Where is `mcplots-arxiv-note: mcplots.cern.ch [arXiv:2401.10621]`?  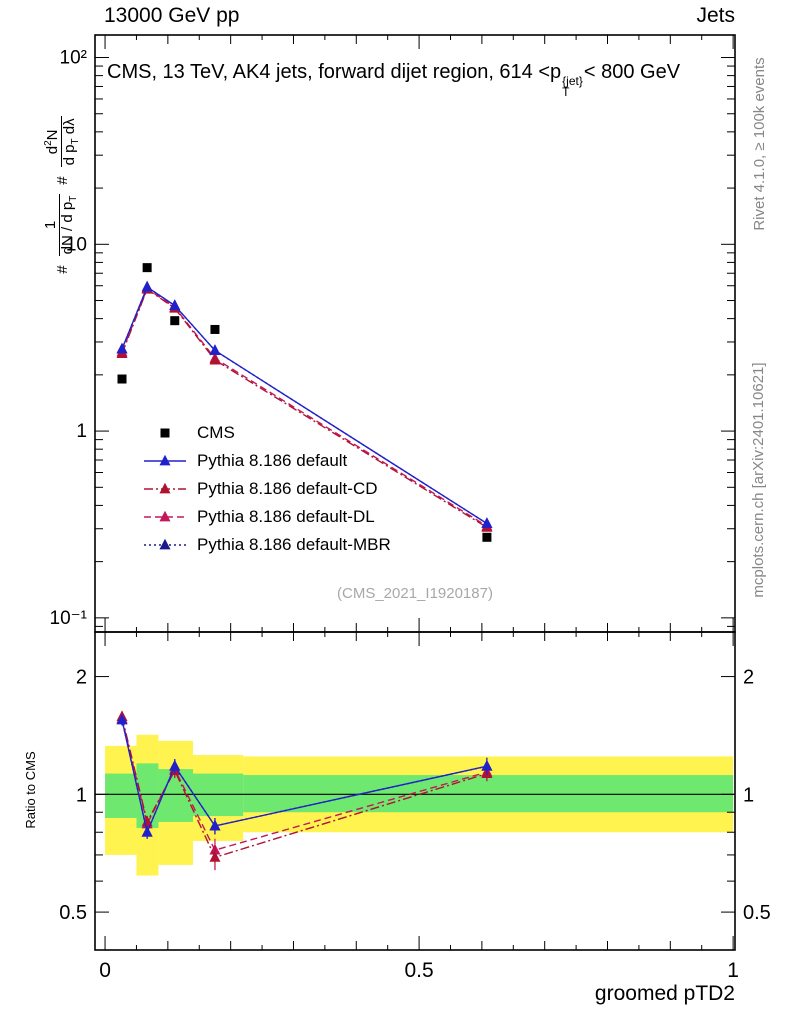 mcplots-arxiv-note: mcplots.cern.ch [arXiv:2401.10621] is located at coordinates (758, 480).